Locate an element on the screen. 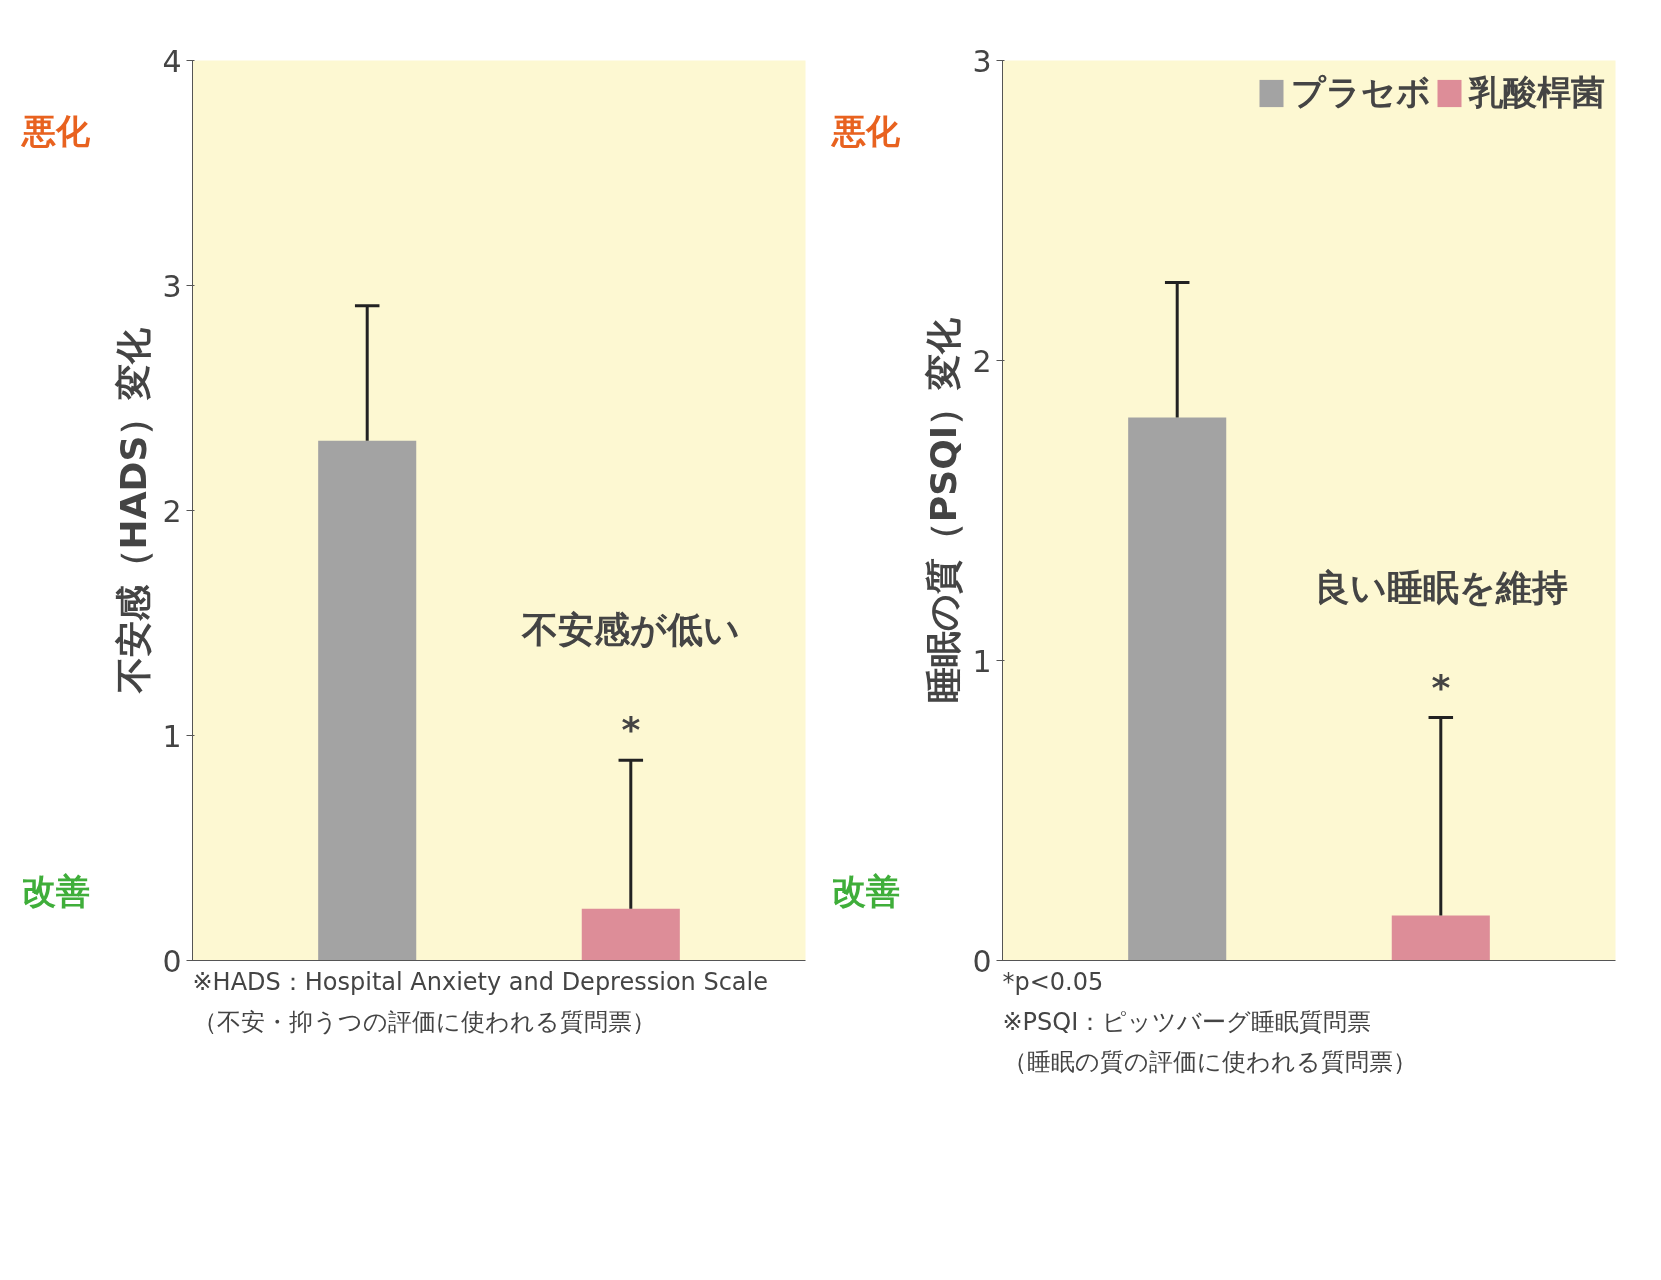 This screenshot has width=1661, height=1280. text: ※PSQI：ピッツバーグ睡眠質問票 is located at coordinates (1187, 1021).